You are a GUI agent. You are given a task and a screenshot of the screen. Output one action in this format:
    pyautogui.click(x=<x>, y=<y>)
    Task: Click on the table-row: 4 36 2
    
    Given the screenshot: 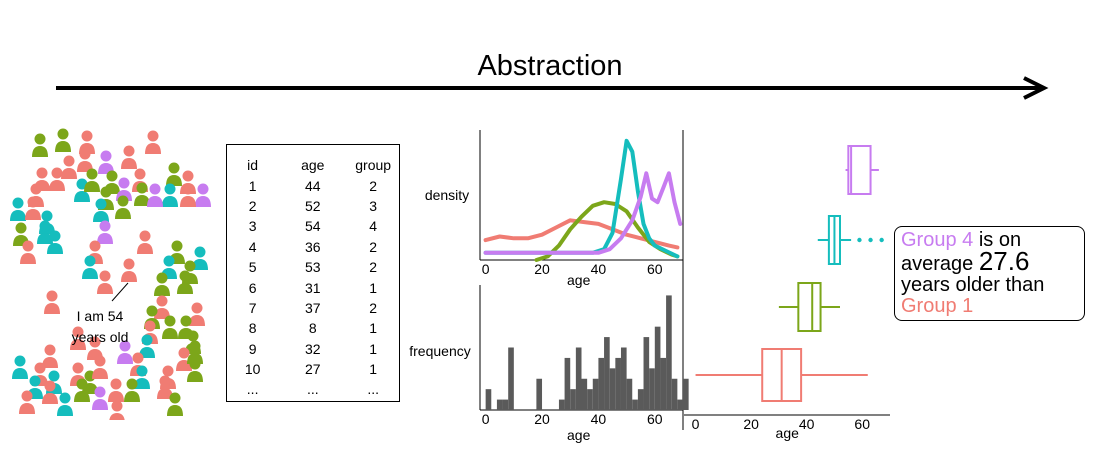 What is the action you would take?
    pyautogui.click(x=313, y=247)
    